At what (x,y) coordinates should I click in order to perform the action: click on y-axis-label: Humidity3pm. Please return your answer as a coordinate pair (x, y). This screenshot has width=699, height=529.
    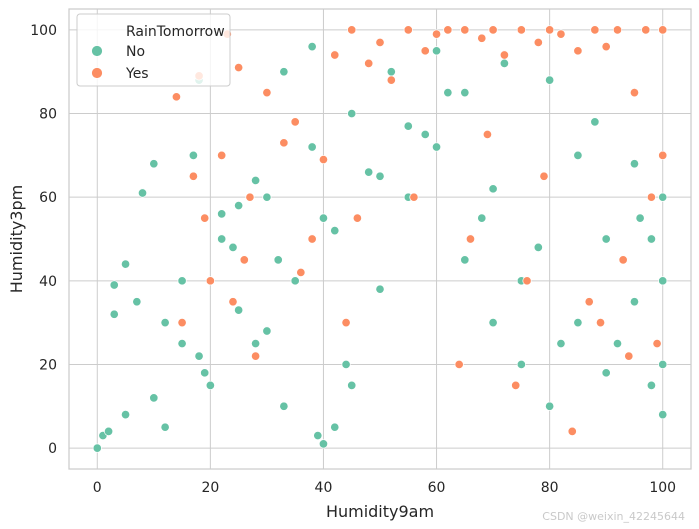
    Looking at the image, I should click on (16, 239).